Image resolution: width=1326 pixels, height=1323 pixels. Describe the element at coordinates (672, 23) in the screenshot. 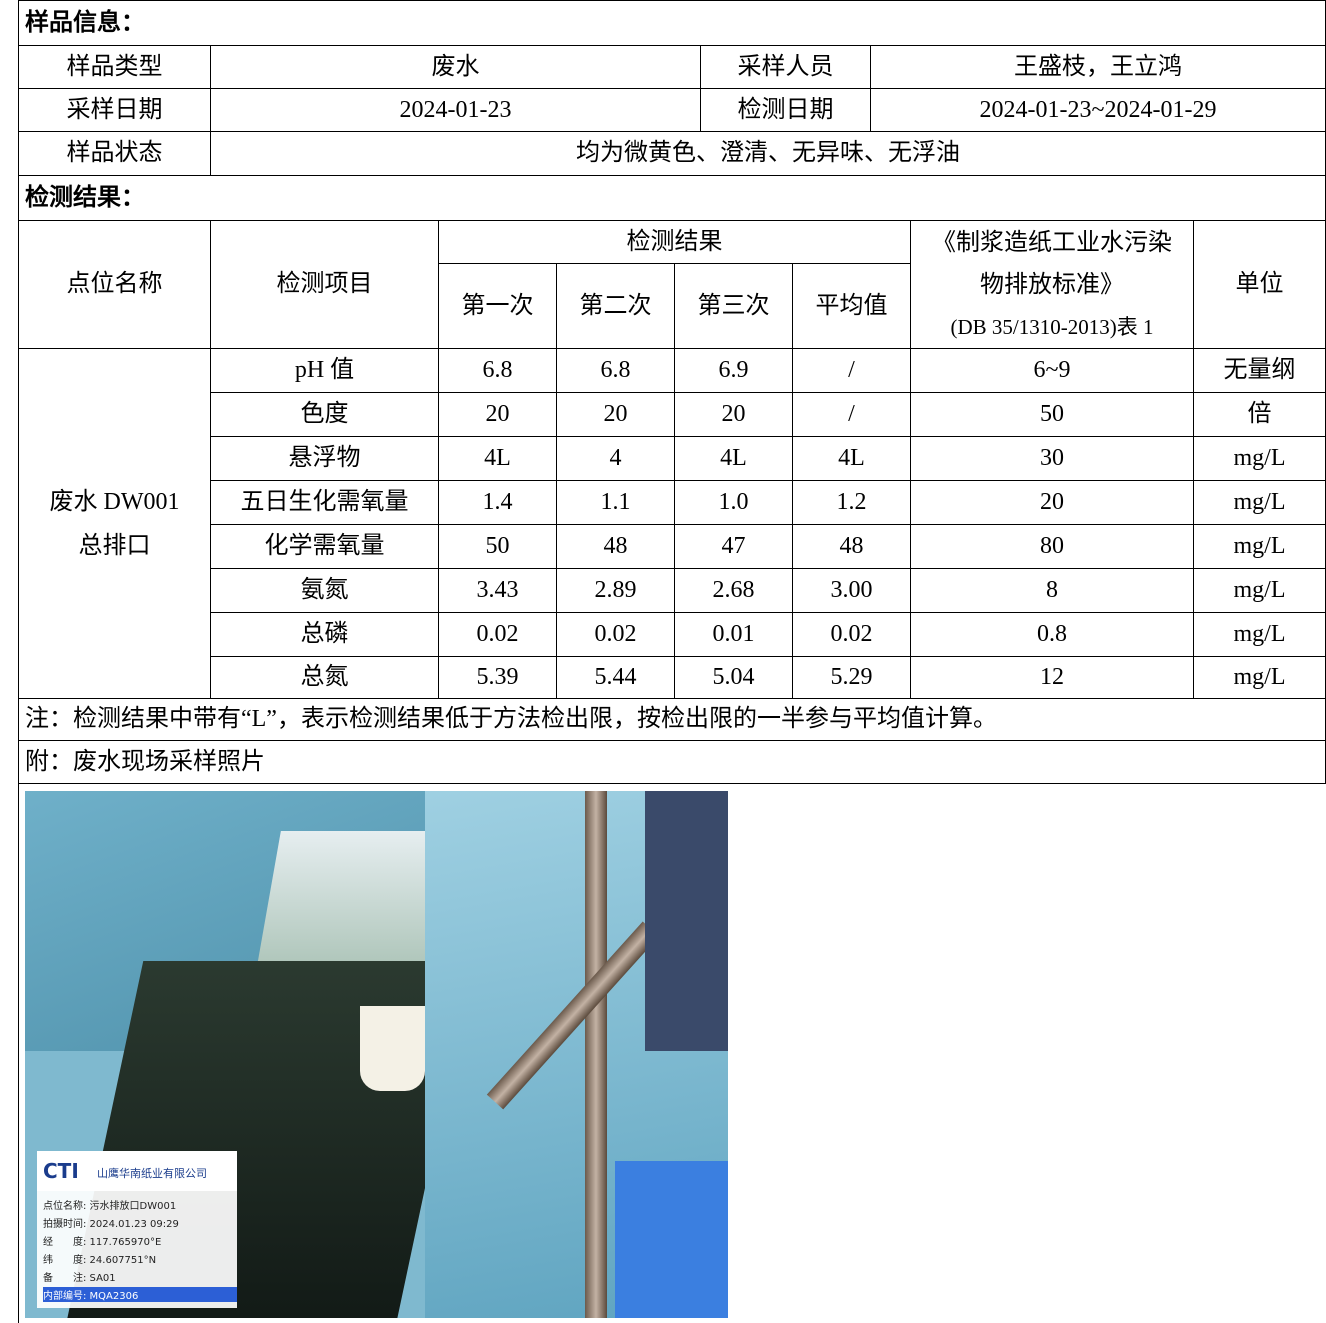

I see `section-heading: 样品信息：` at that location.